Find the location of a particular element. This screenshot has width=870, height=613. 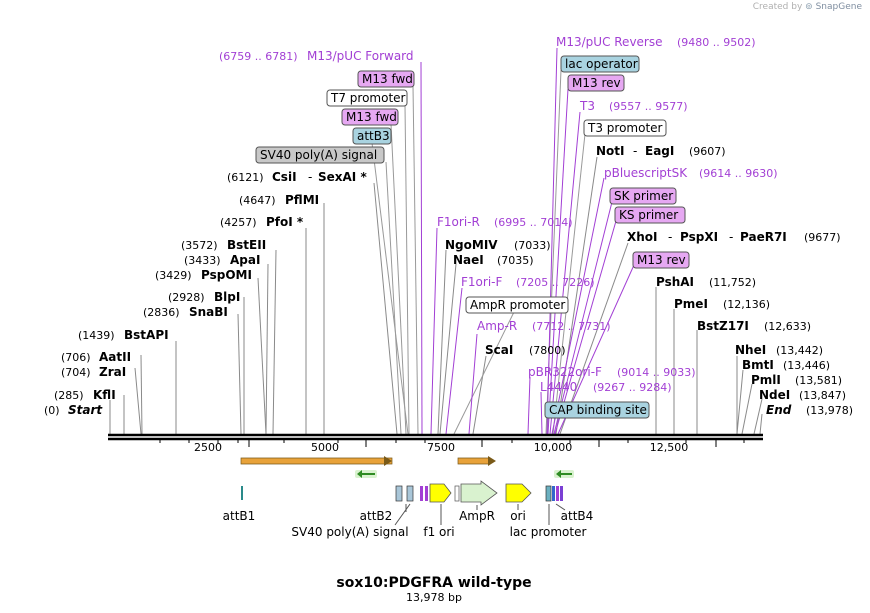

site-pos: (6121) is located at coordinates (245, 177).